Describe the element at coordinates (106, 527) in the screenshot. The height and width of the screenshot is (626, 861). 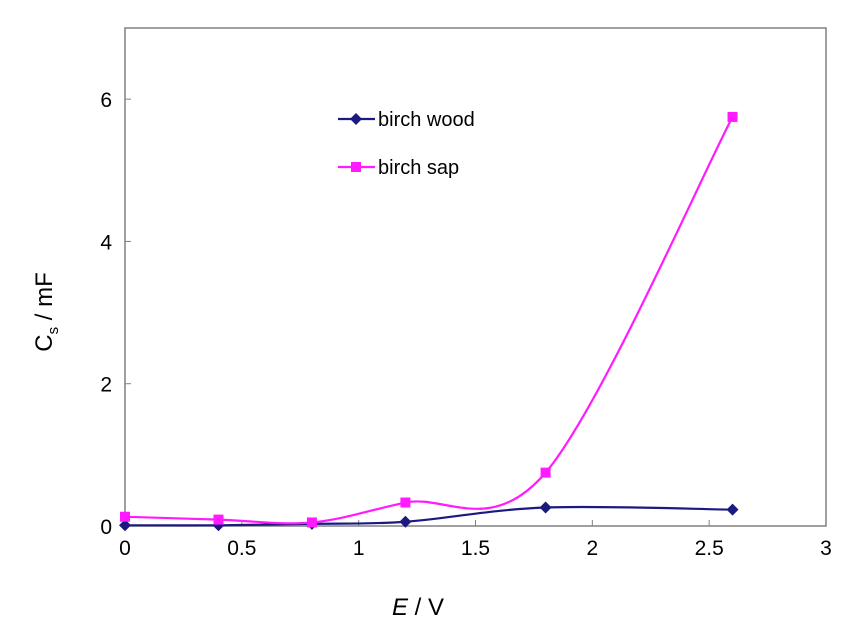
I see `y-tick-label: 0` at that location.